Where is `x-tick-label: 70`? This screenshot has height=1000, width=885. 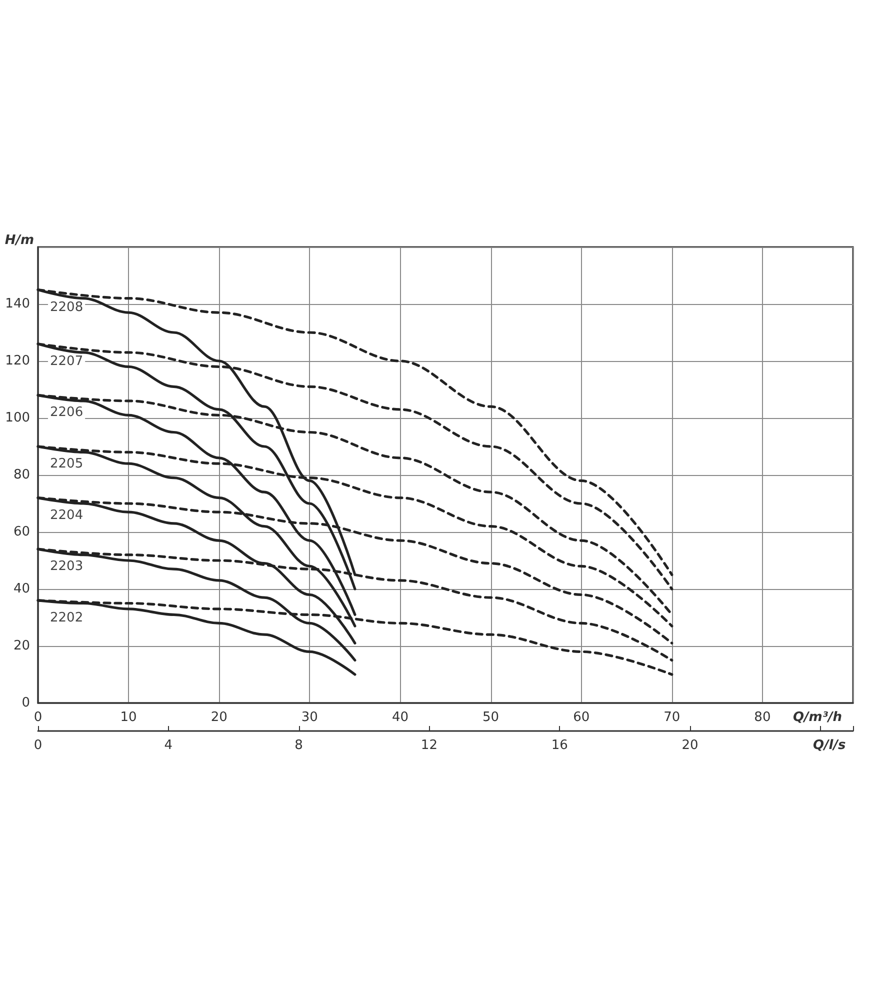 x-tick-label: 70 is located at coordinates (672, 717).